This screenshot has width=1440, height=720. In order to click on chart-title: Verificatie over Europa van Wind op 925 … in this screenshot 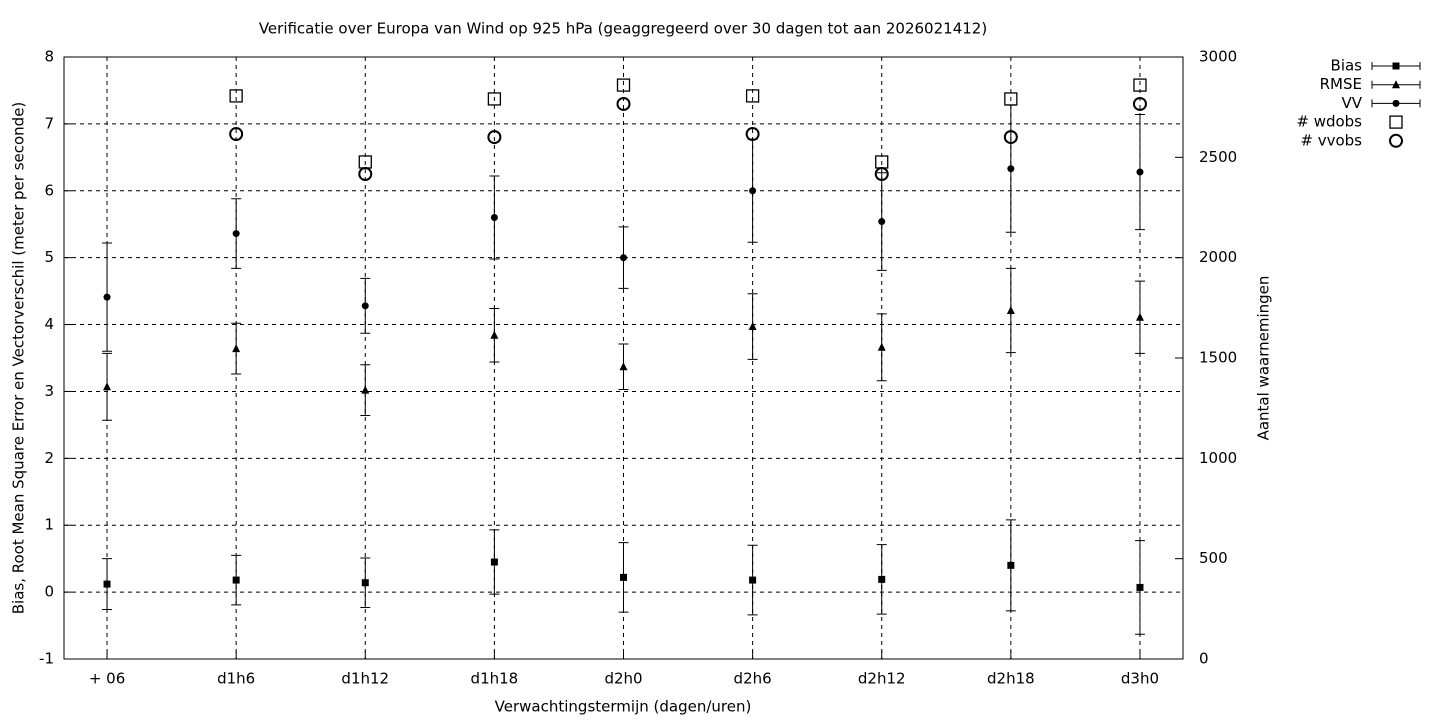, I will do `click(623, 29)`.